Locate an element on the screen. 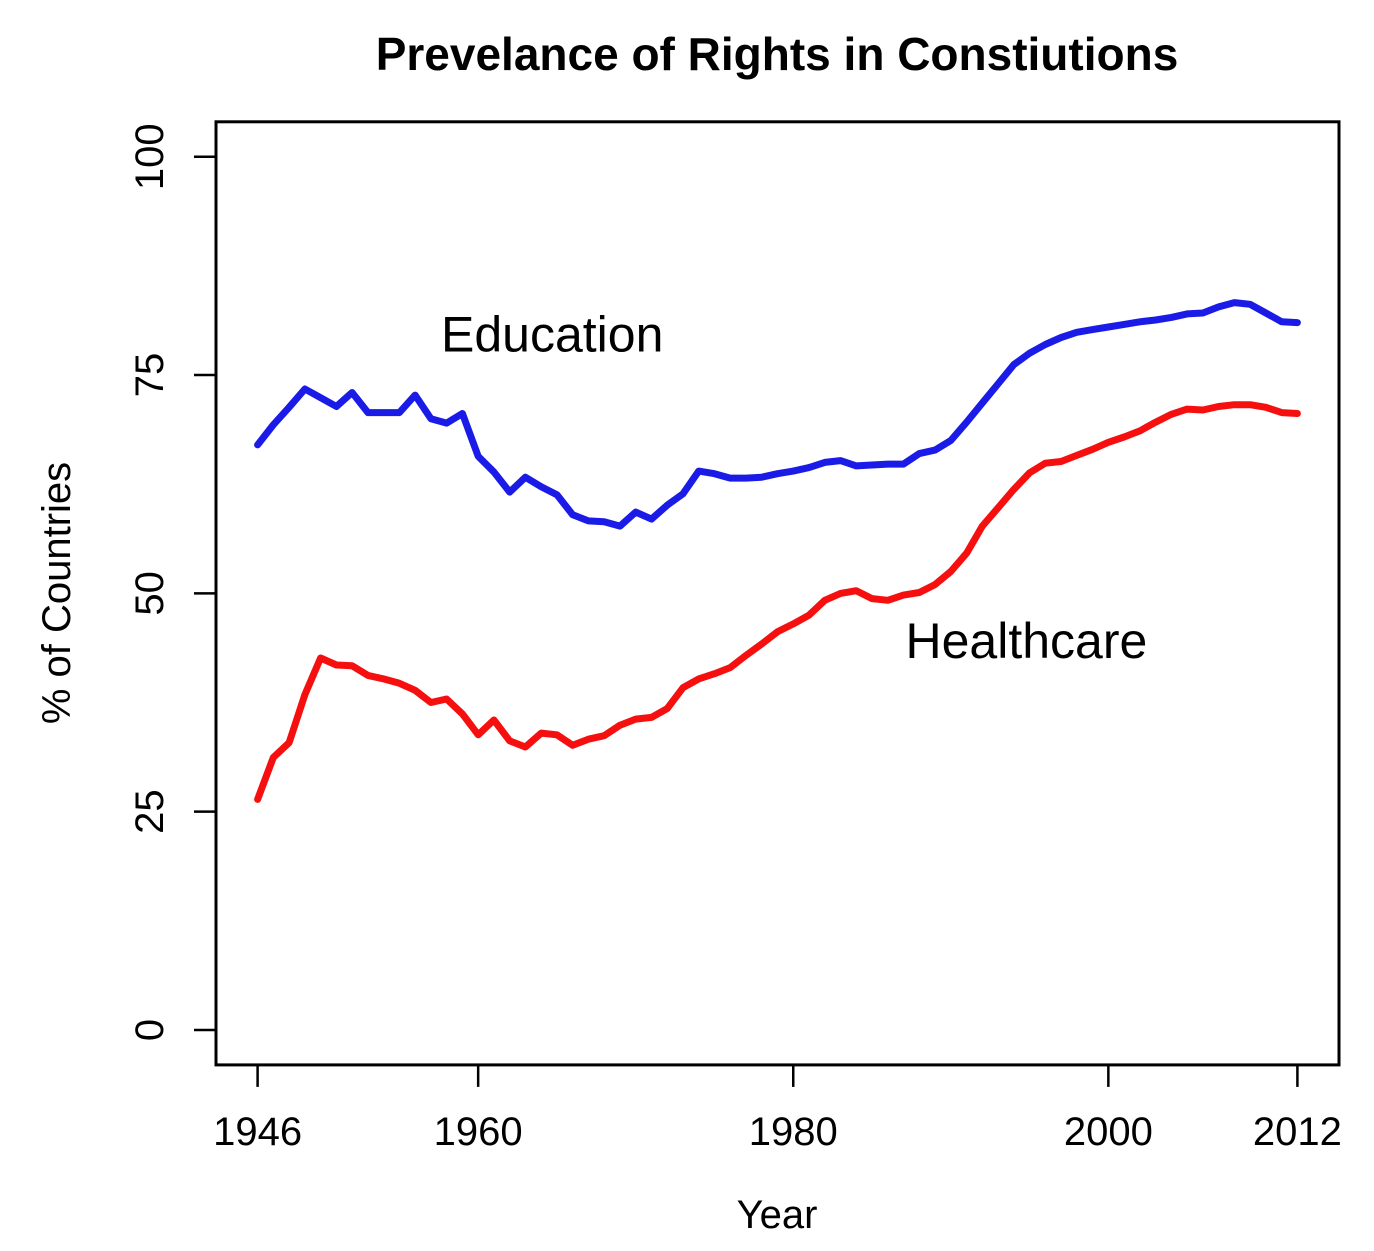 The height and width of the screenshot is (1251, 1374). x-tick-label: 1960 is located at coordinates (478, 1132).